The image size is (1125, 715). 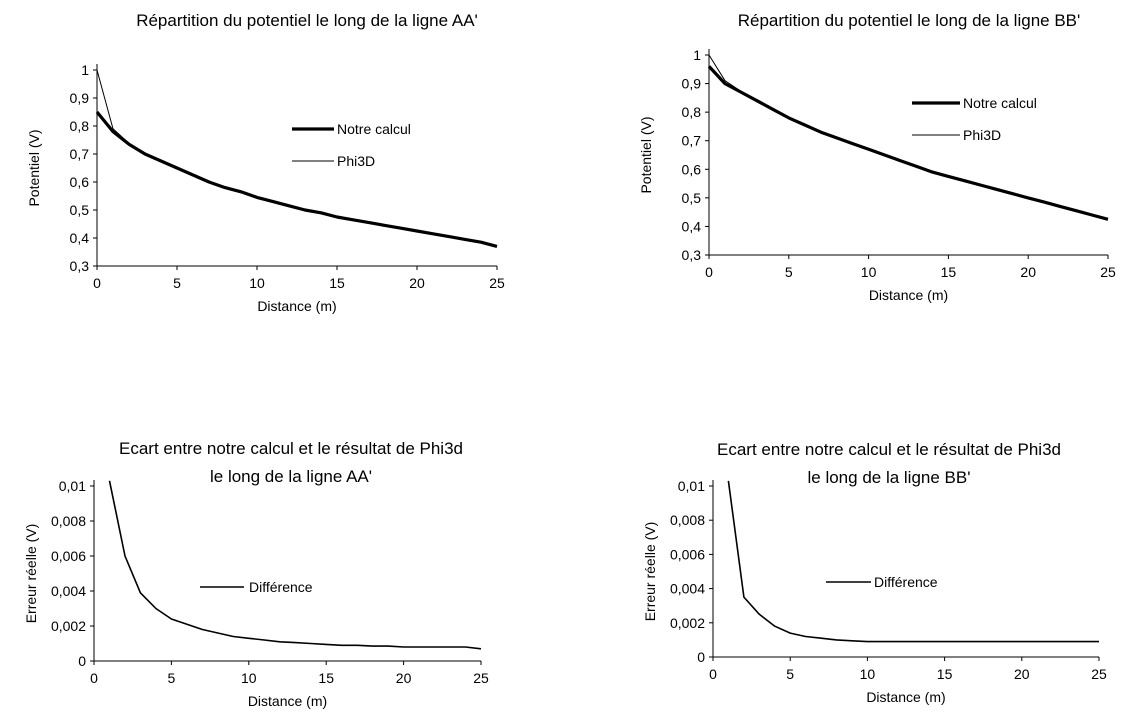 I want to click on chart-subtitle: le long de la ligne BB', so click(x=889, y=477).